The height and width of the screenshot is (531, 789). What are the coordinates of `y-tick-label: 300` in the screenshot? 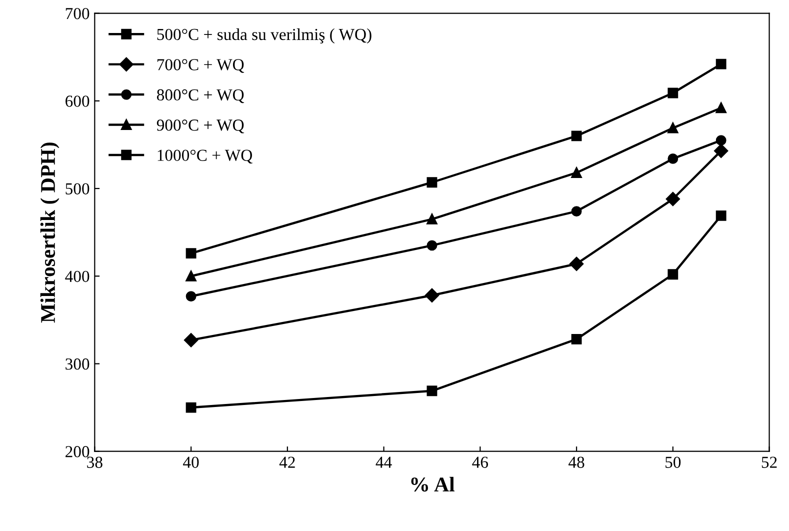 It's located at (78, 364).